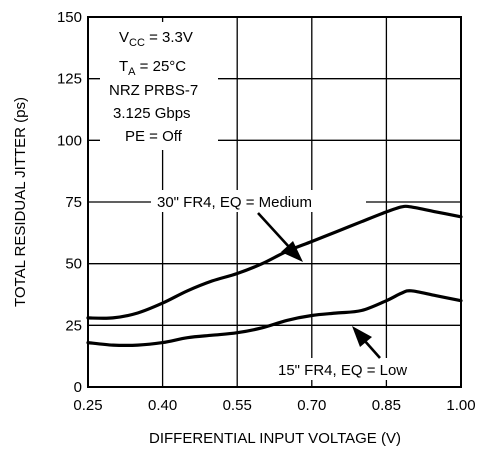 The width and height of the screenshot is (489, 454). I want to click on y-tick-label: 25, so click(73, 325).